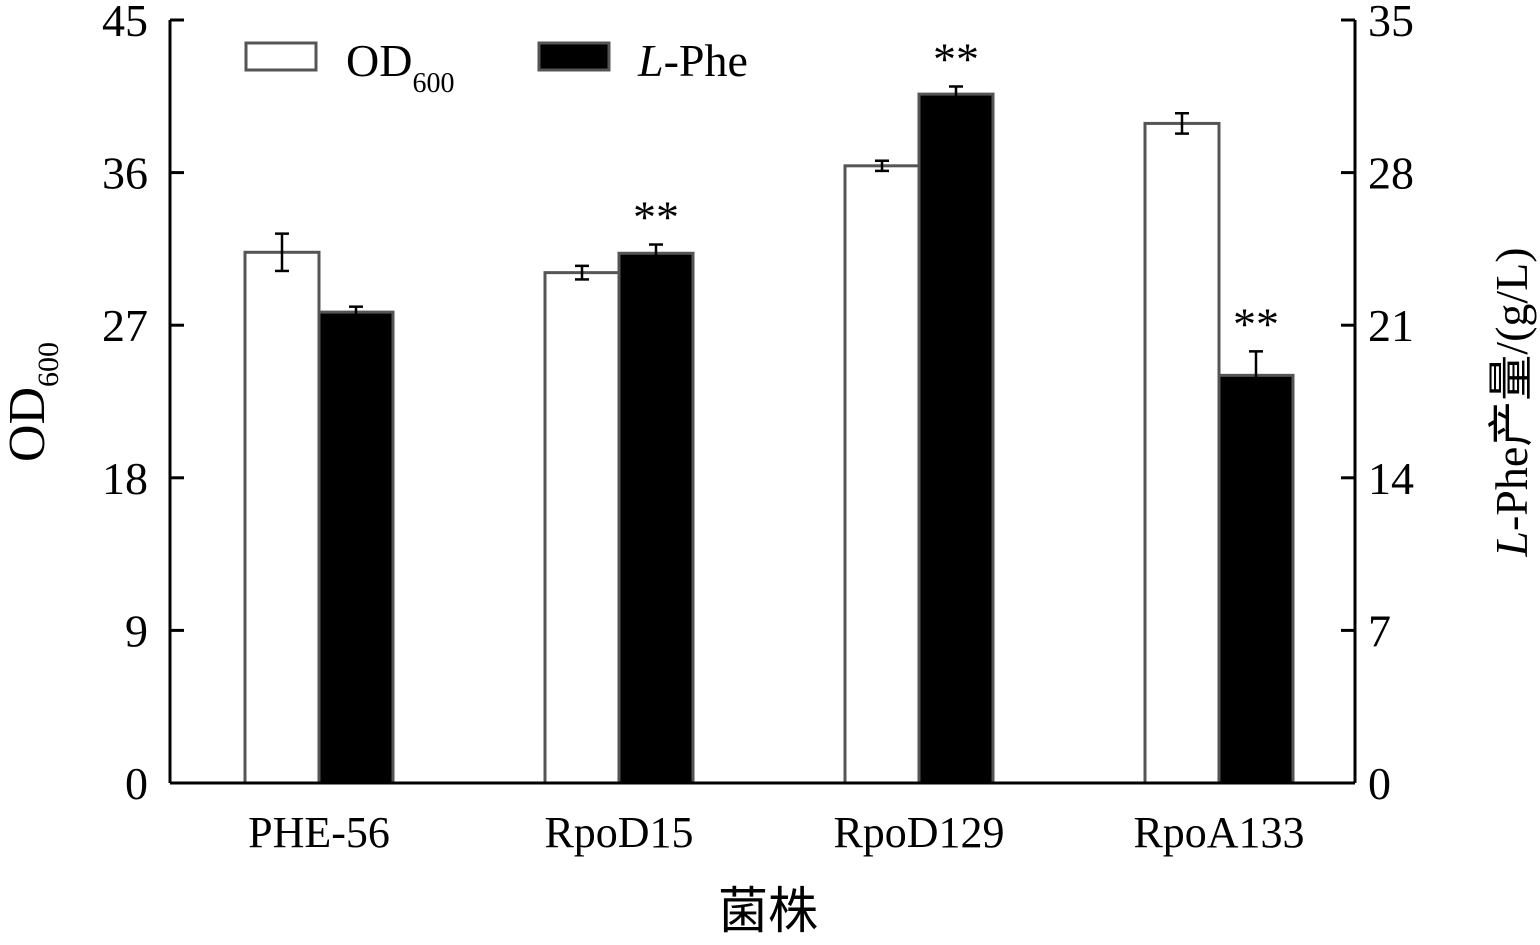 Image resolution: width=1540 pixels, height=945 pixels. I want to click on x-tick-label: PHE-56, so click(319, 832).